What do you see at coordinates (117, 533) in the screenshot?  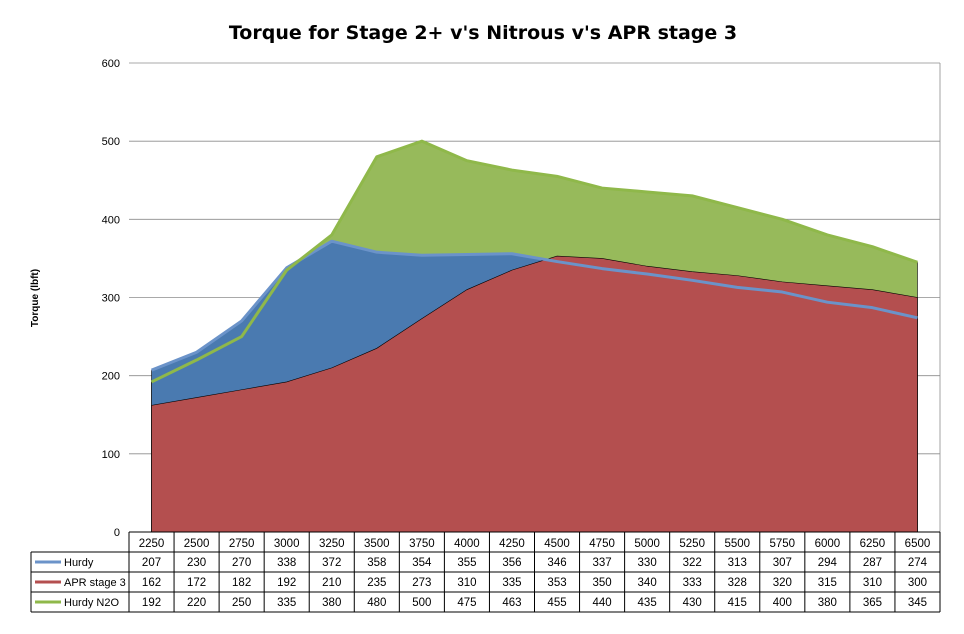 I see `y-tick-label: 0` at bounding box center [117, 533].